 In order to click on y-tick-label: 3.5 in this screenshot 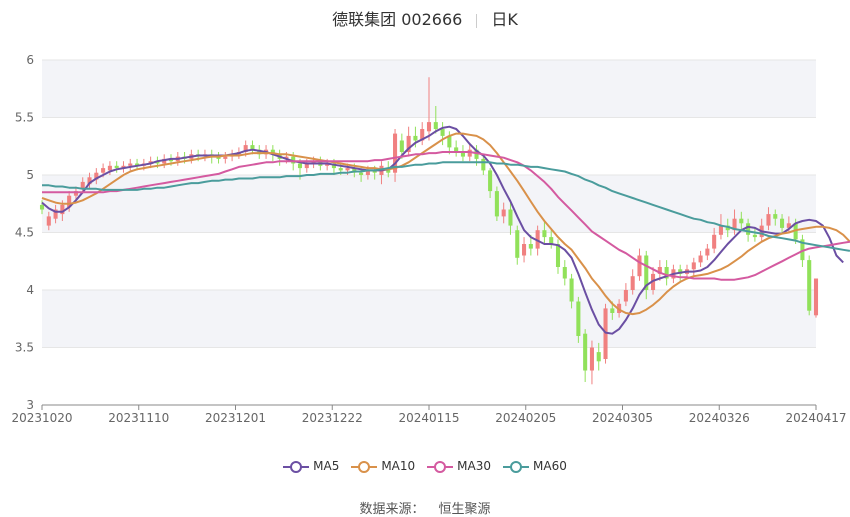, I will do `click(24, 348)`.